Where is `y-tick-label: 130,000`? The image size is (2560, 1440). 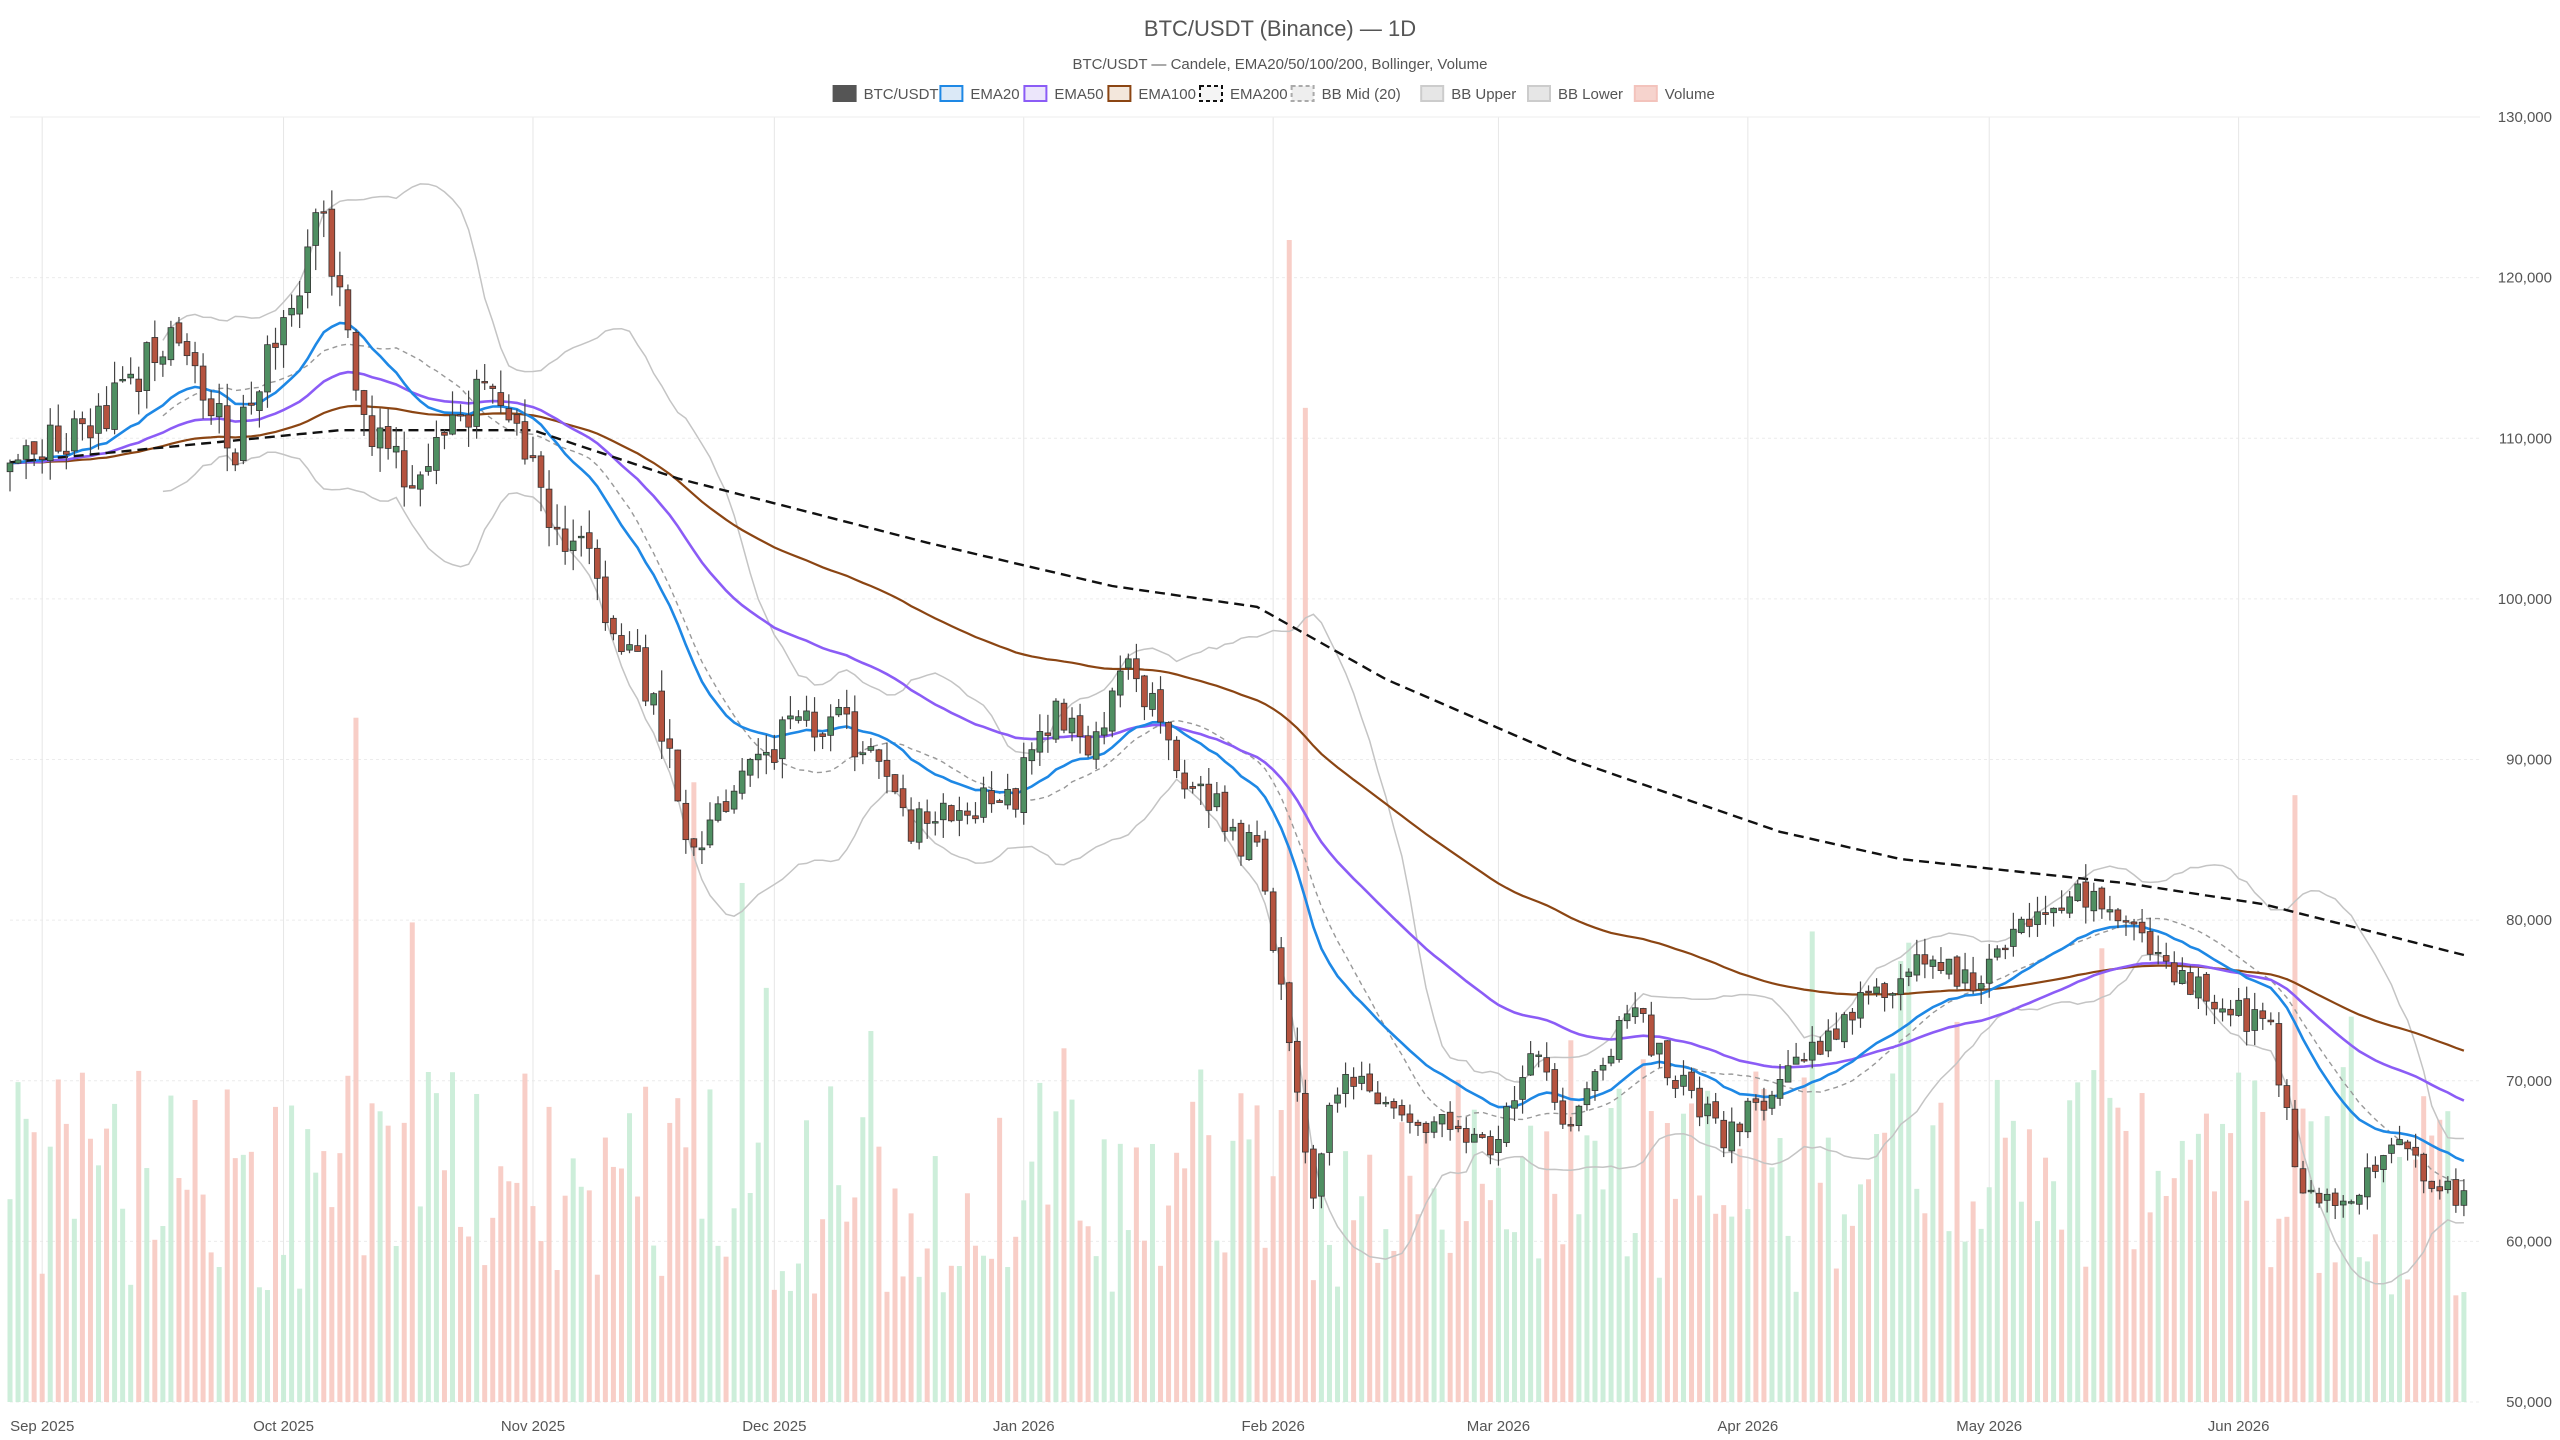
y-tick-label: 130,000 is located at coordinates (2525, 117).